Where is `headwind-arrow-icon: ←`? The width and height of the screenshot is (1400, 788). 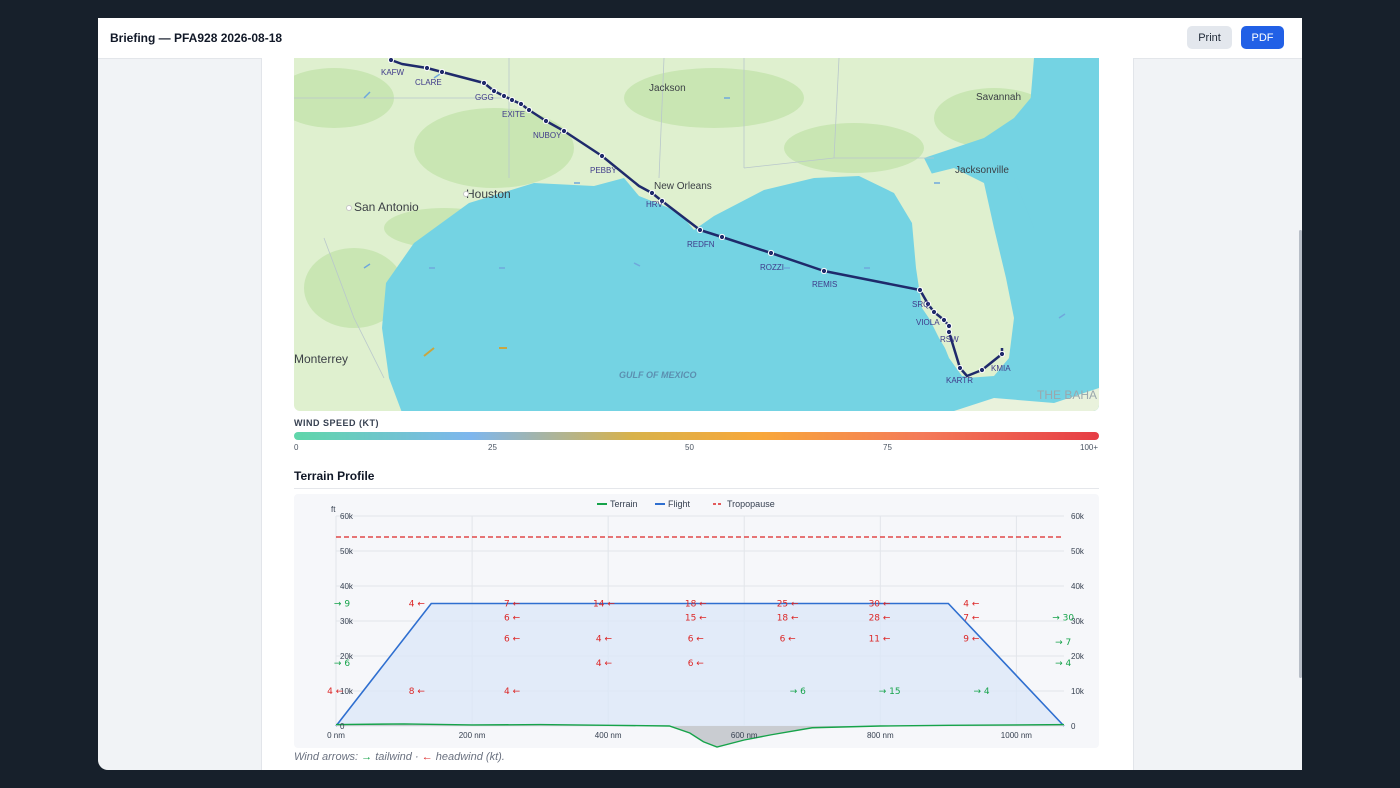 headwind-arrow-icon: ← is located at coordinates (427, 757).